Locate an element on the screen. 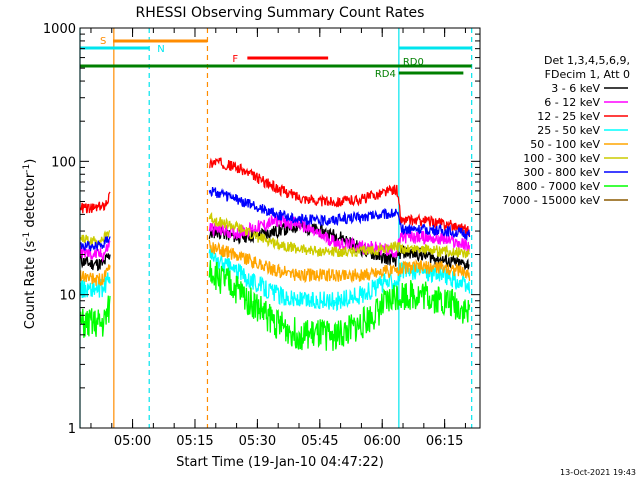 The height and width of the screenshot is (480, 640). y-tick-label-1: 10 is located at coordinates (67, 296).